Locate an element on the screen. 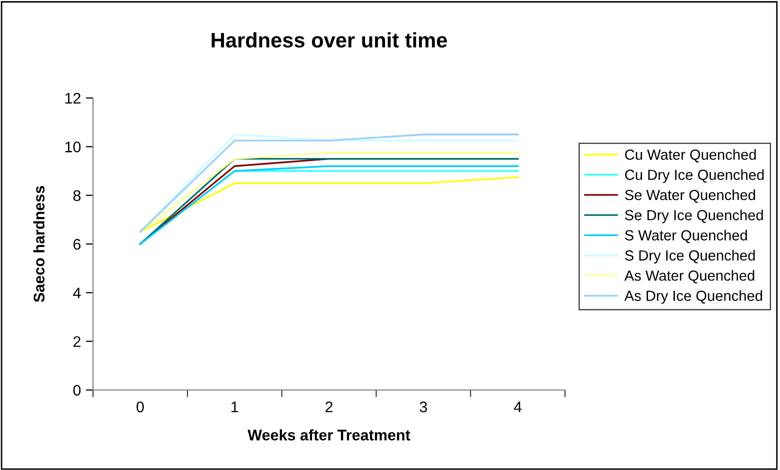  y-tick-label: 12 is located at coordinates (72, 98).